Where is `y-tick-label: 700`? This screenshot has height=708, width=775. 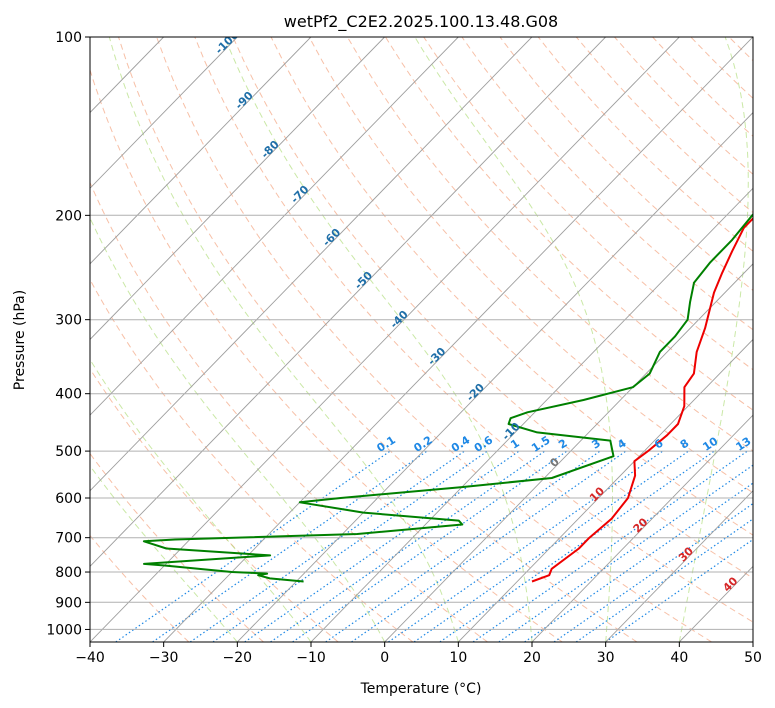 y-tick-label: 700 is located at coordinates (68, 539).